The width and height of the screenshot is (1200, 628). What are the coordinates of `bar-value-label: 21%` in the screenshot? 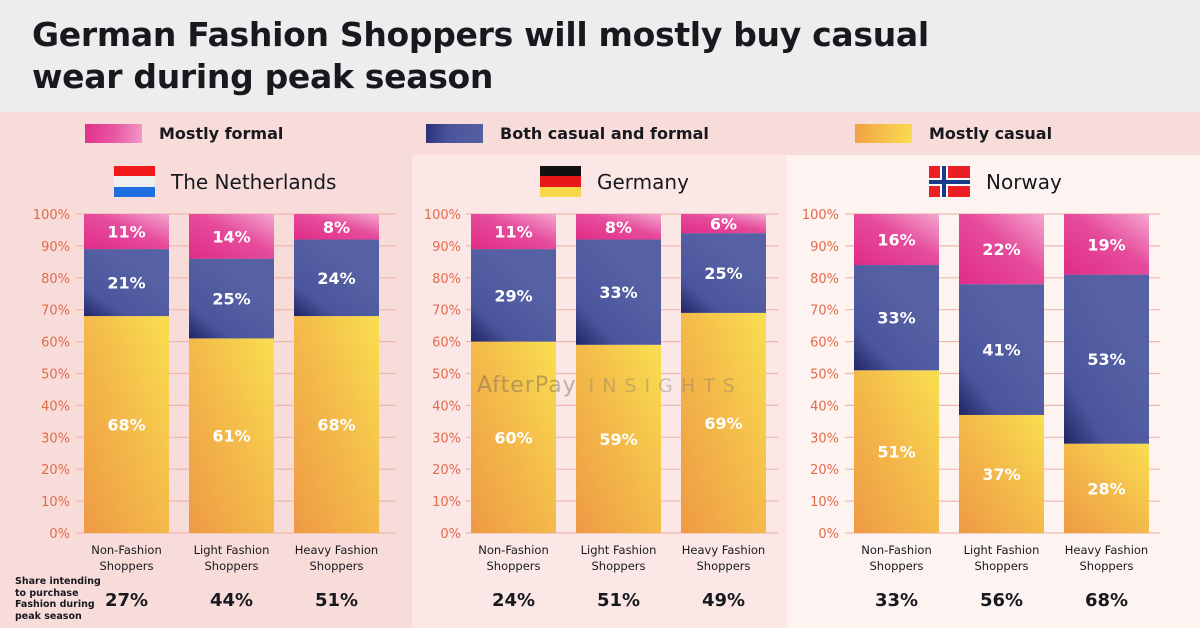 It's located at (126, 283).